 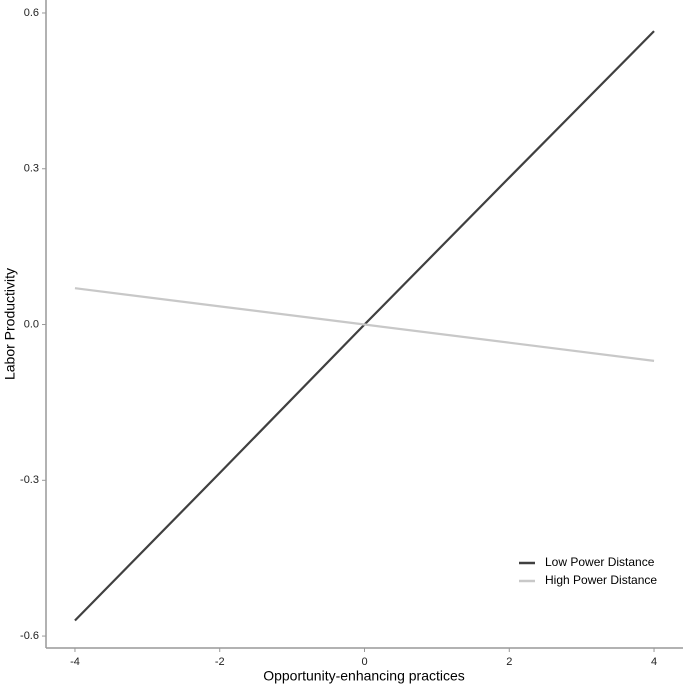 I want to click on y-tick-label: -0.3, so click(x=29, y=480).